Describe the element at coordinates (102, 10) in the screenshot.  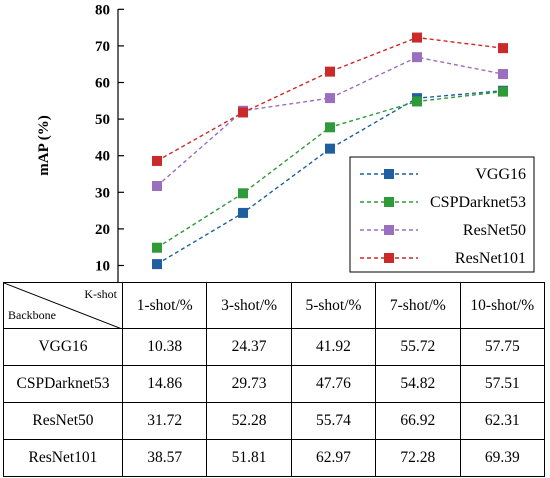
I see `y-tick-label: 80` at that location.